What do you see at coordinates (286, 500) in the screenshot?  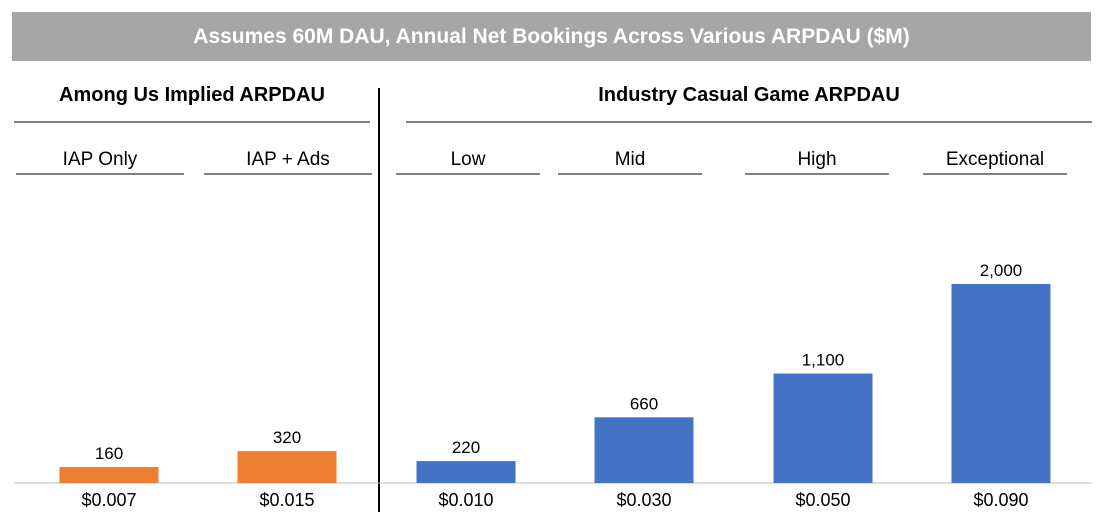 I see `x-tick-label-1: $0.015` at bounding box center [286, 500].